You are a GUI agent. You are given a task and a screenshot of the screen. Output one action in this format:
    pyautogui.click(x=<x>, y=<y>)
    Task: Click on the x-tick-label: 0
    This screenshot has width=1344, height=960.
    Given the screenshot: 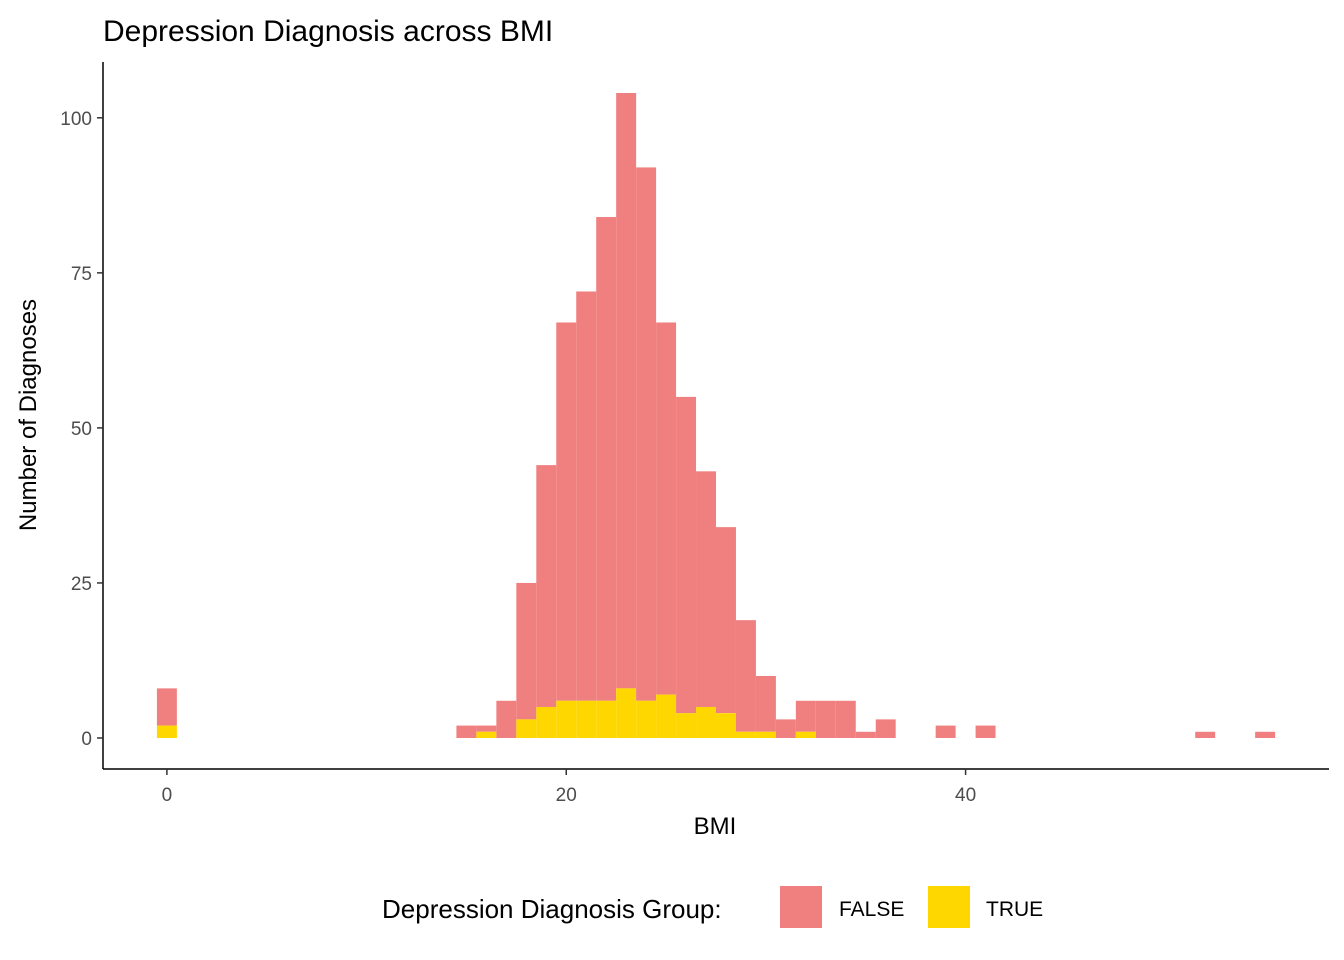 What is the action you would take?
    pyautogui.click(x=167, y=795)
    